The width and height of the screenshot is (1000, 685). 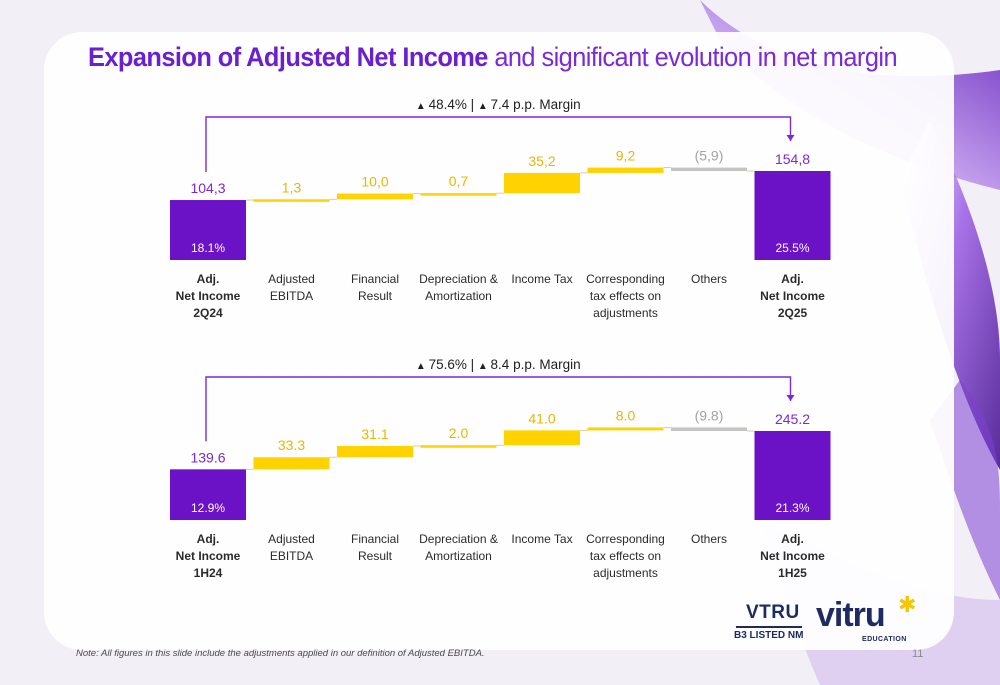 What do you see at coordinates (792, 508) in the screenshot?
I see `margin-label-2: 21.3%` at bounding box center [792, 508].